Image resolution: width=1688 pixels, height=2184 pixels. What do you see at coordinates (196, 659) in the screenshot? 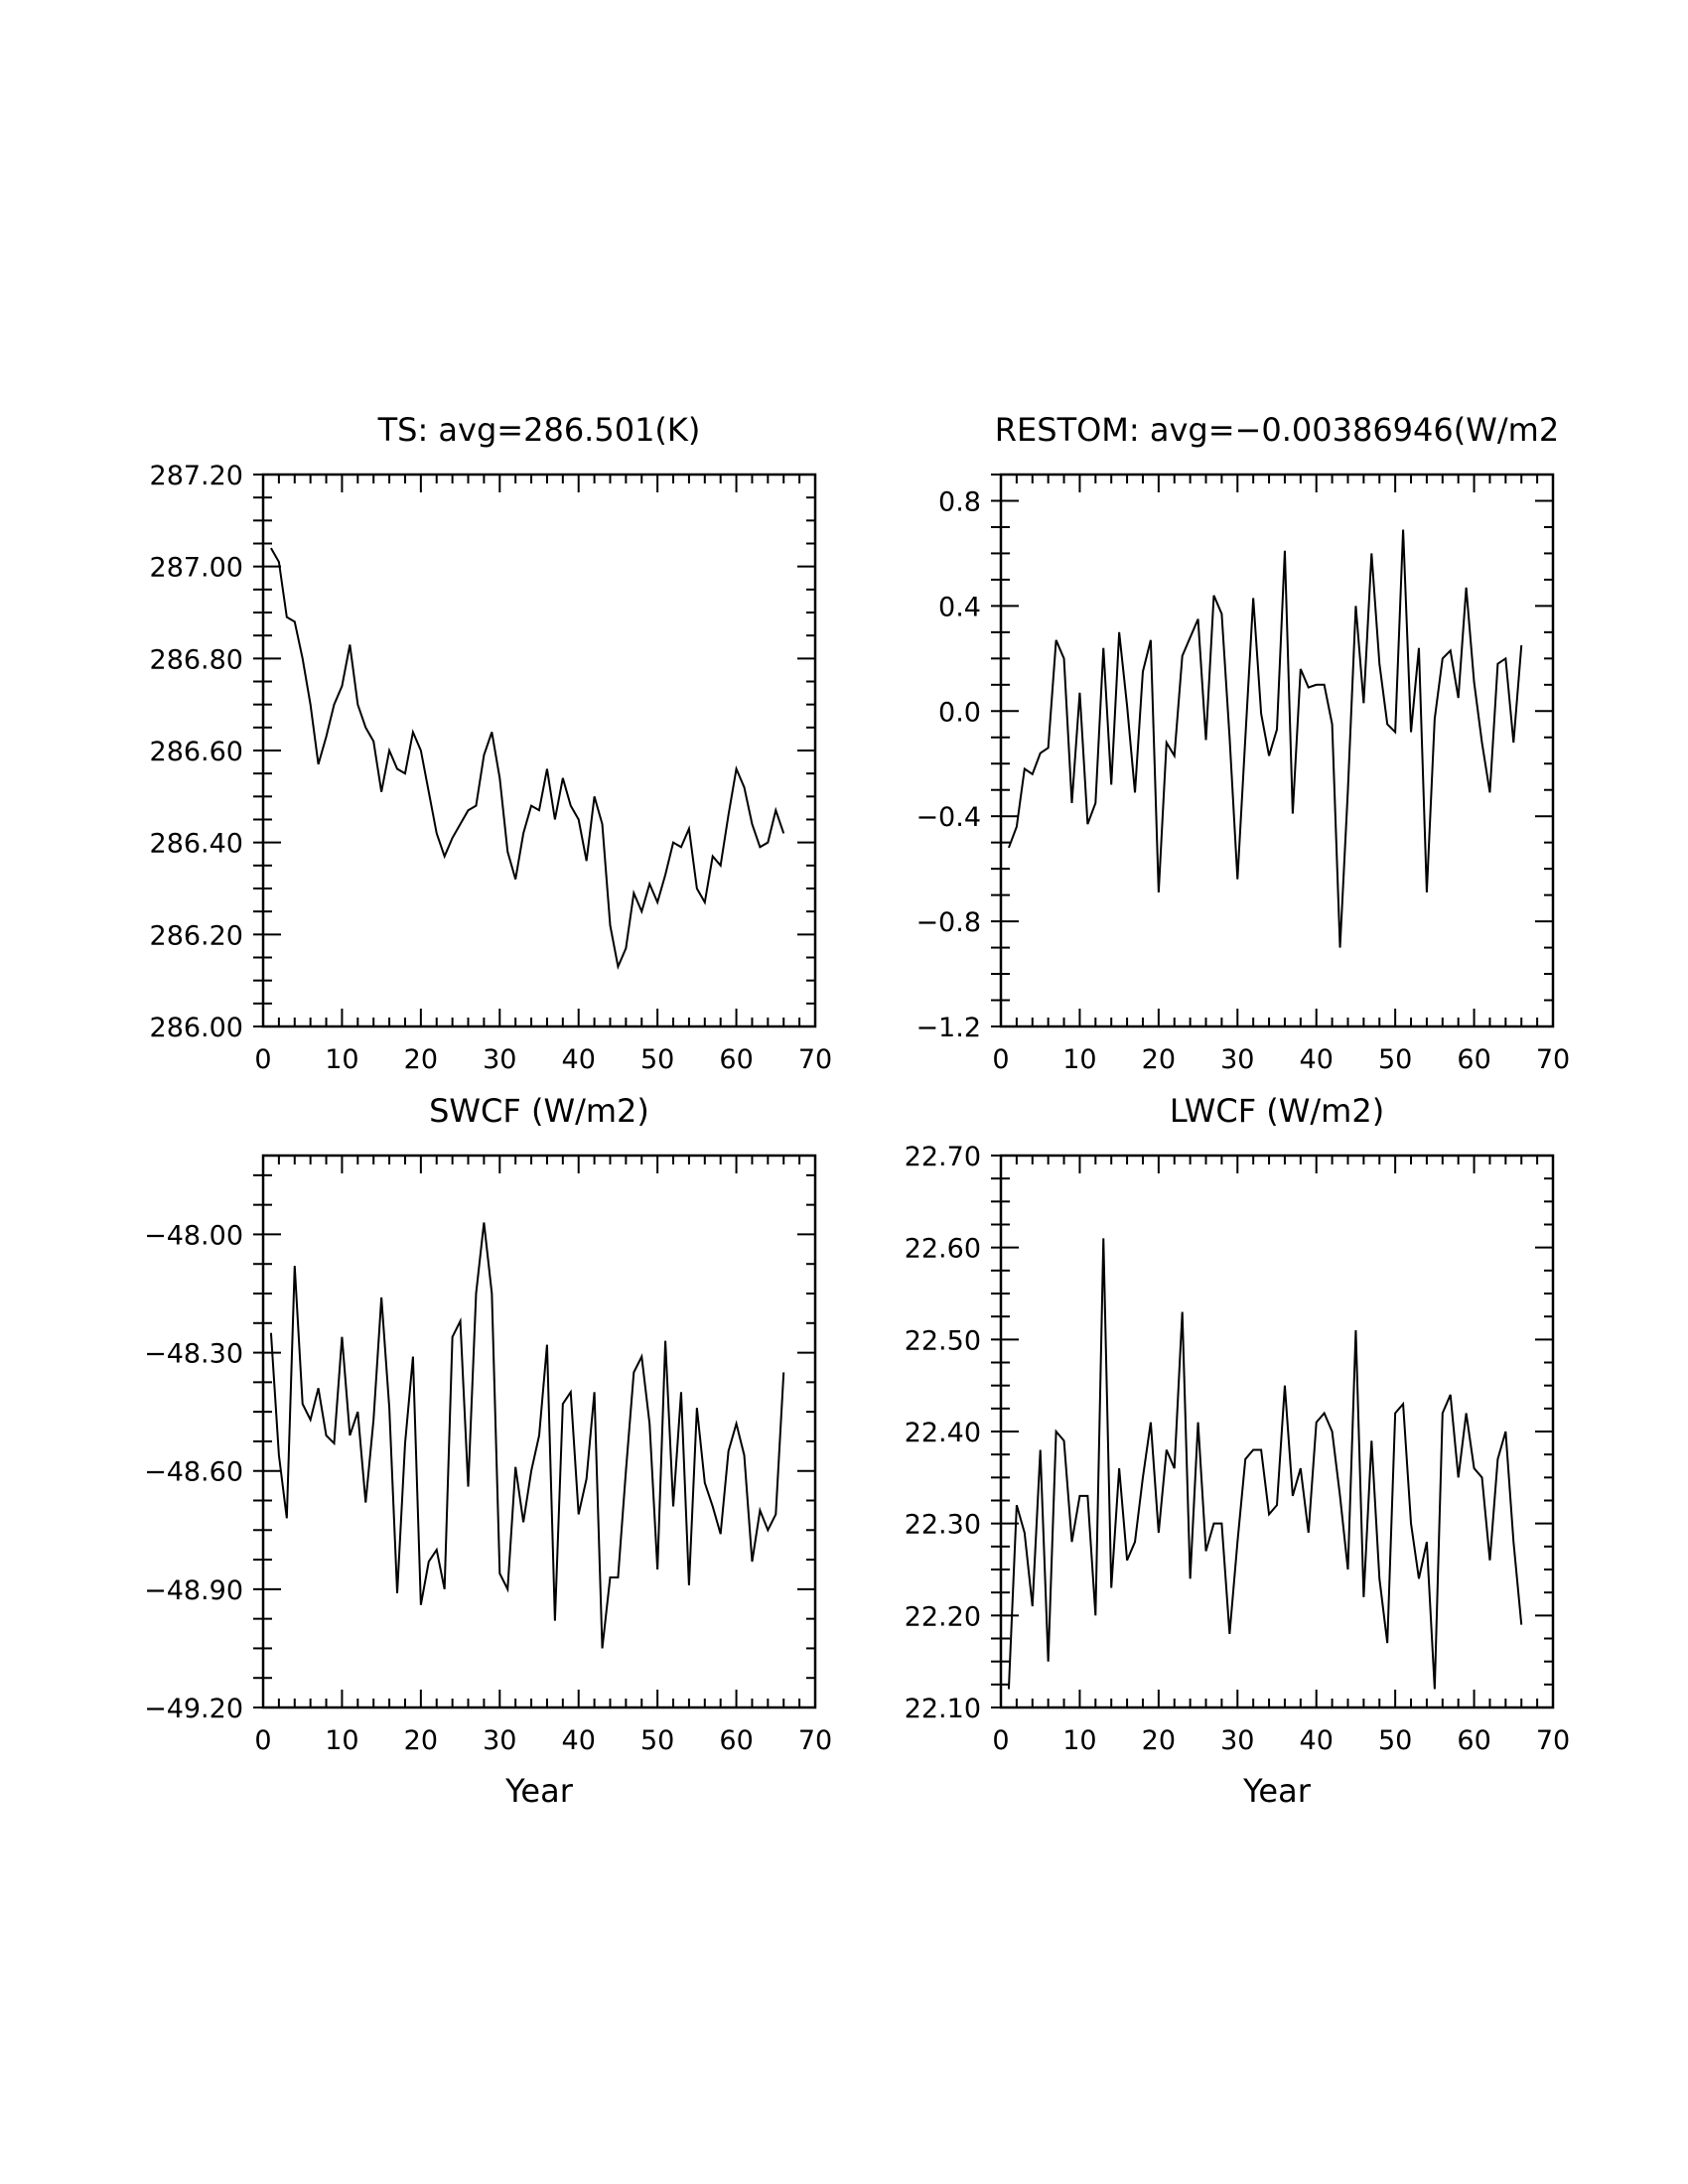
I see `y-tick-label: 286.80` at bounding box center [196, 659].